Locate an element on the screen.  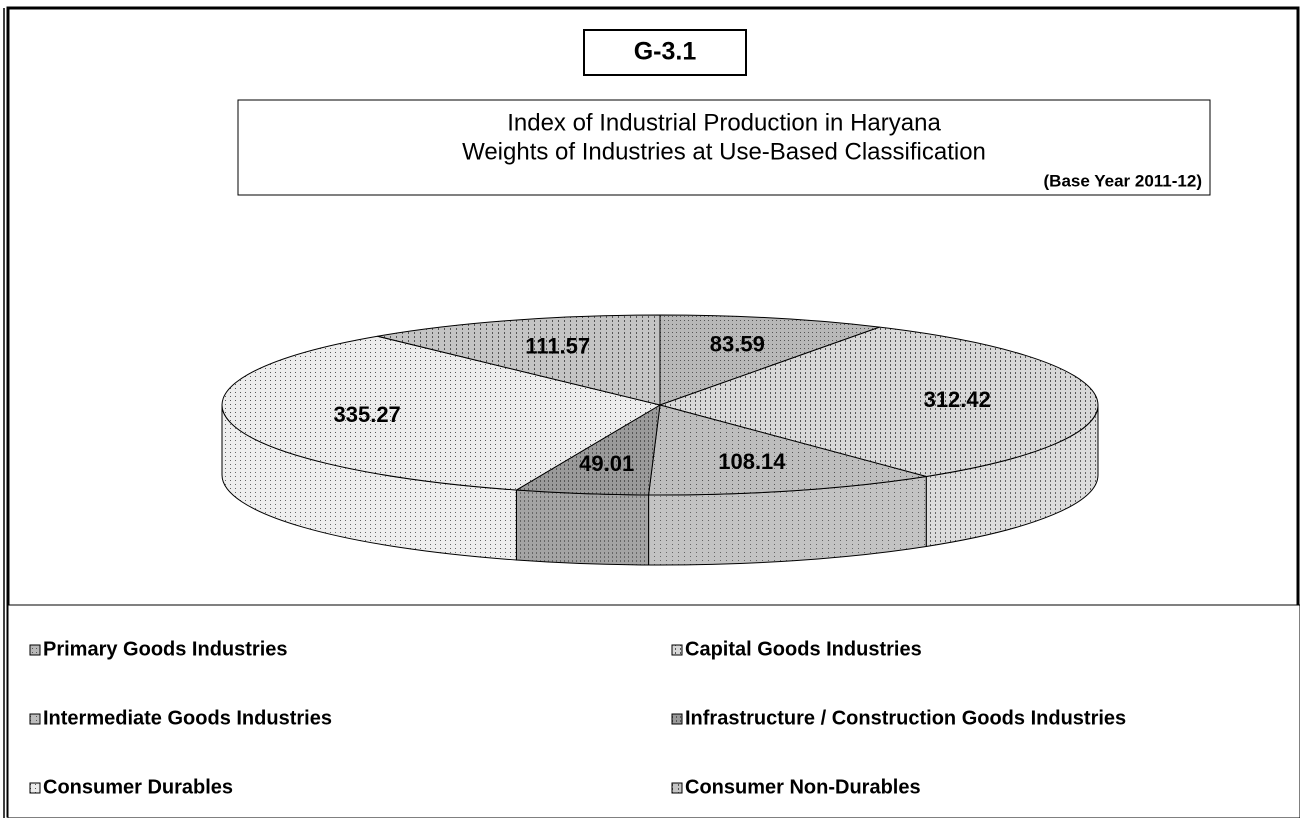
data-label: 111.57 is located at coordinates (557, 345).